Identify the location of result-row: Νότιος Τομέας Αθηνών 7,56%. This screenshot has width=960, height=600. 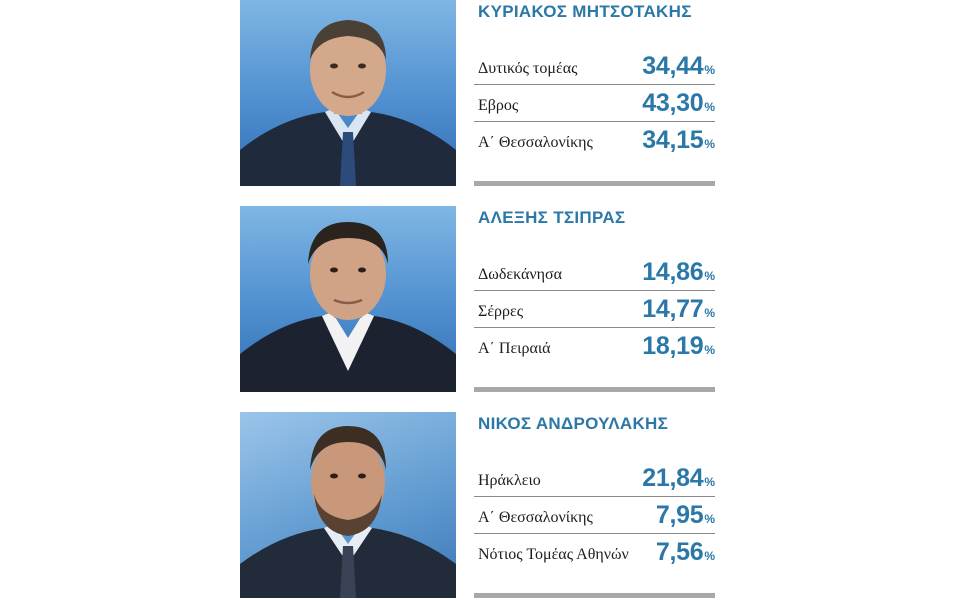
(594, 552).